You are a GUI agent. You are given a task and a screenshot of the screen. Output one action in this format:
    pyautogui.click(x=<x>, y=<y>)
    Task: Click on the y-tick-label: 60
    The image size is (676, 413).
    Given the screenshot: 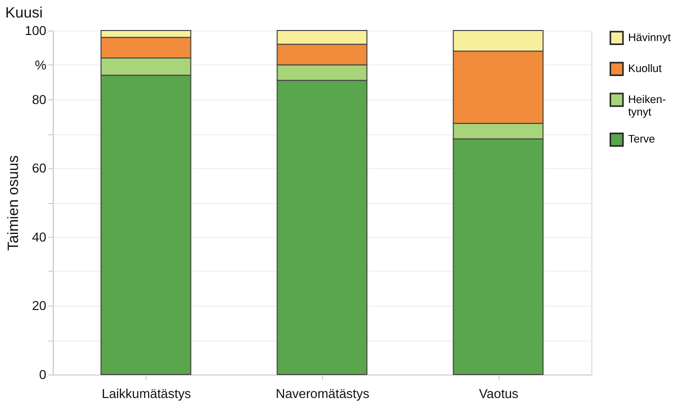 What is the action you would take?
    pyautogui.click(x=39, y=168)
    